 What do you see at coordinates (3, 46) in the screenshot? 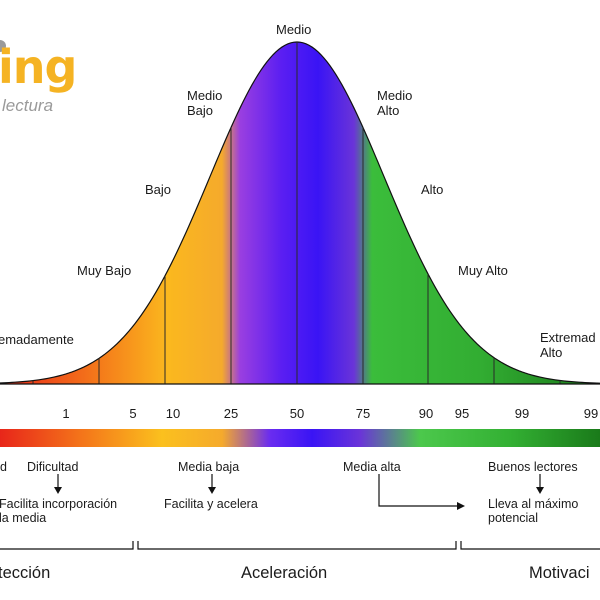
I see `logo-dot` at bounding box center [3, 46].